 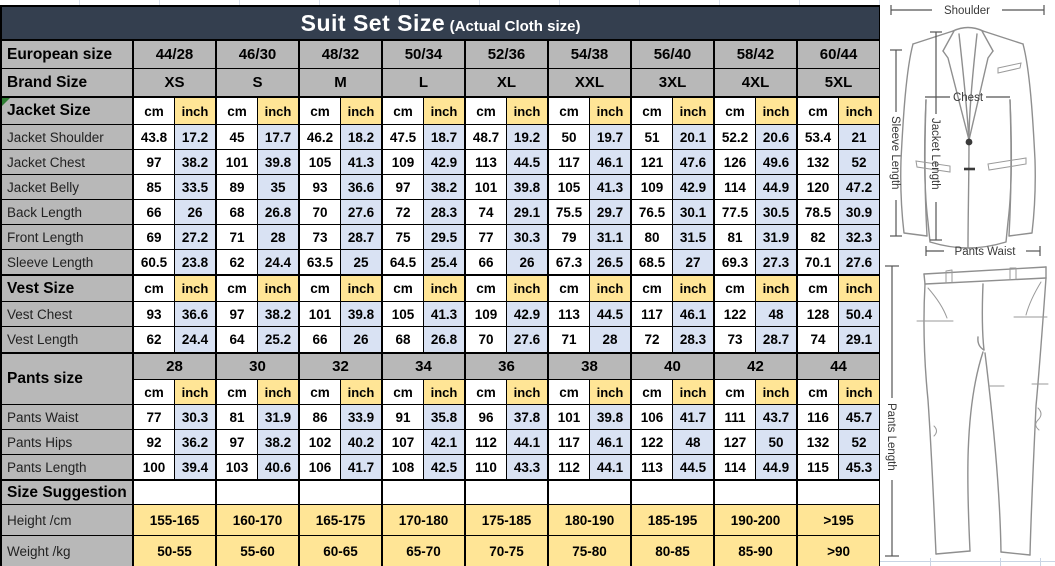 I want to click on value-cell: 92, so click(x=153, y=442).